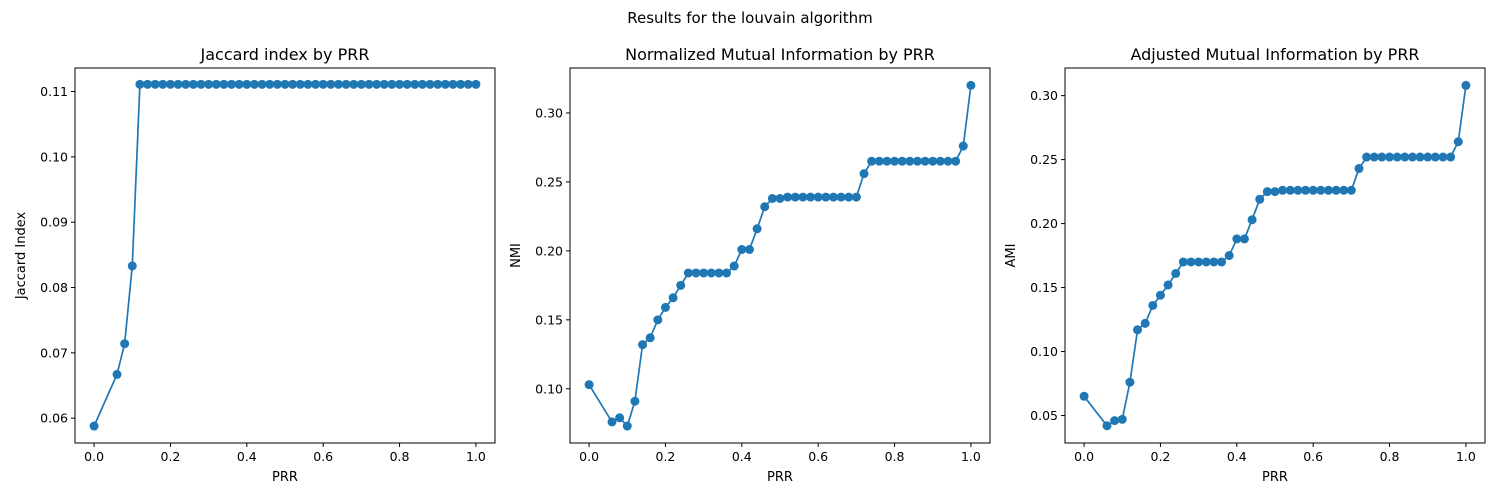 Image resolution: width=1500 pixels, height=500 pixels. What do you see at coordinates (1044, 415) in the screenshot?
I see `ami-y-tick-label: 0.05` at bounding box center [1044, 415].